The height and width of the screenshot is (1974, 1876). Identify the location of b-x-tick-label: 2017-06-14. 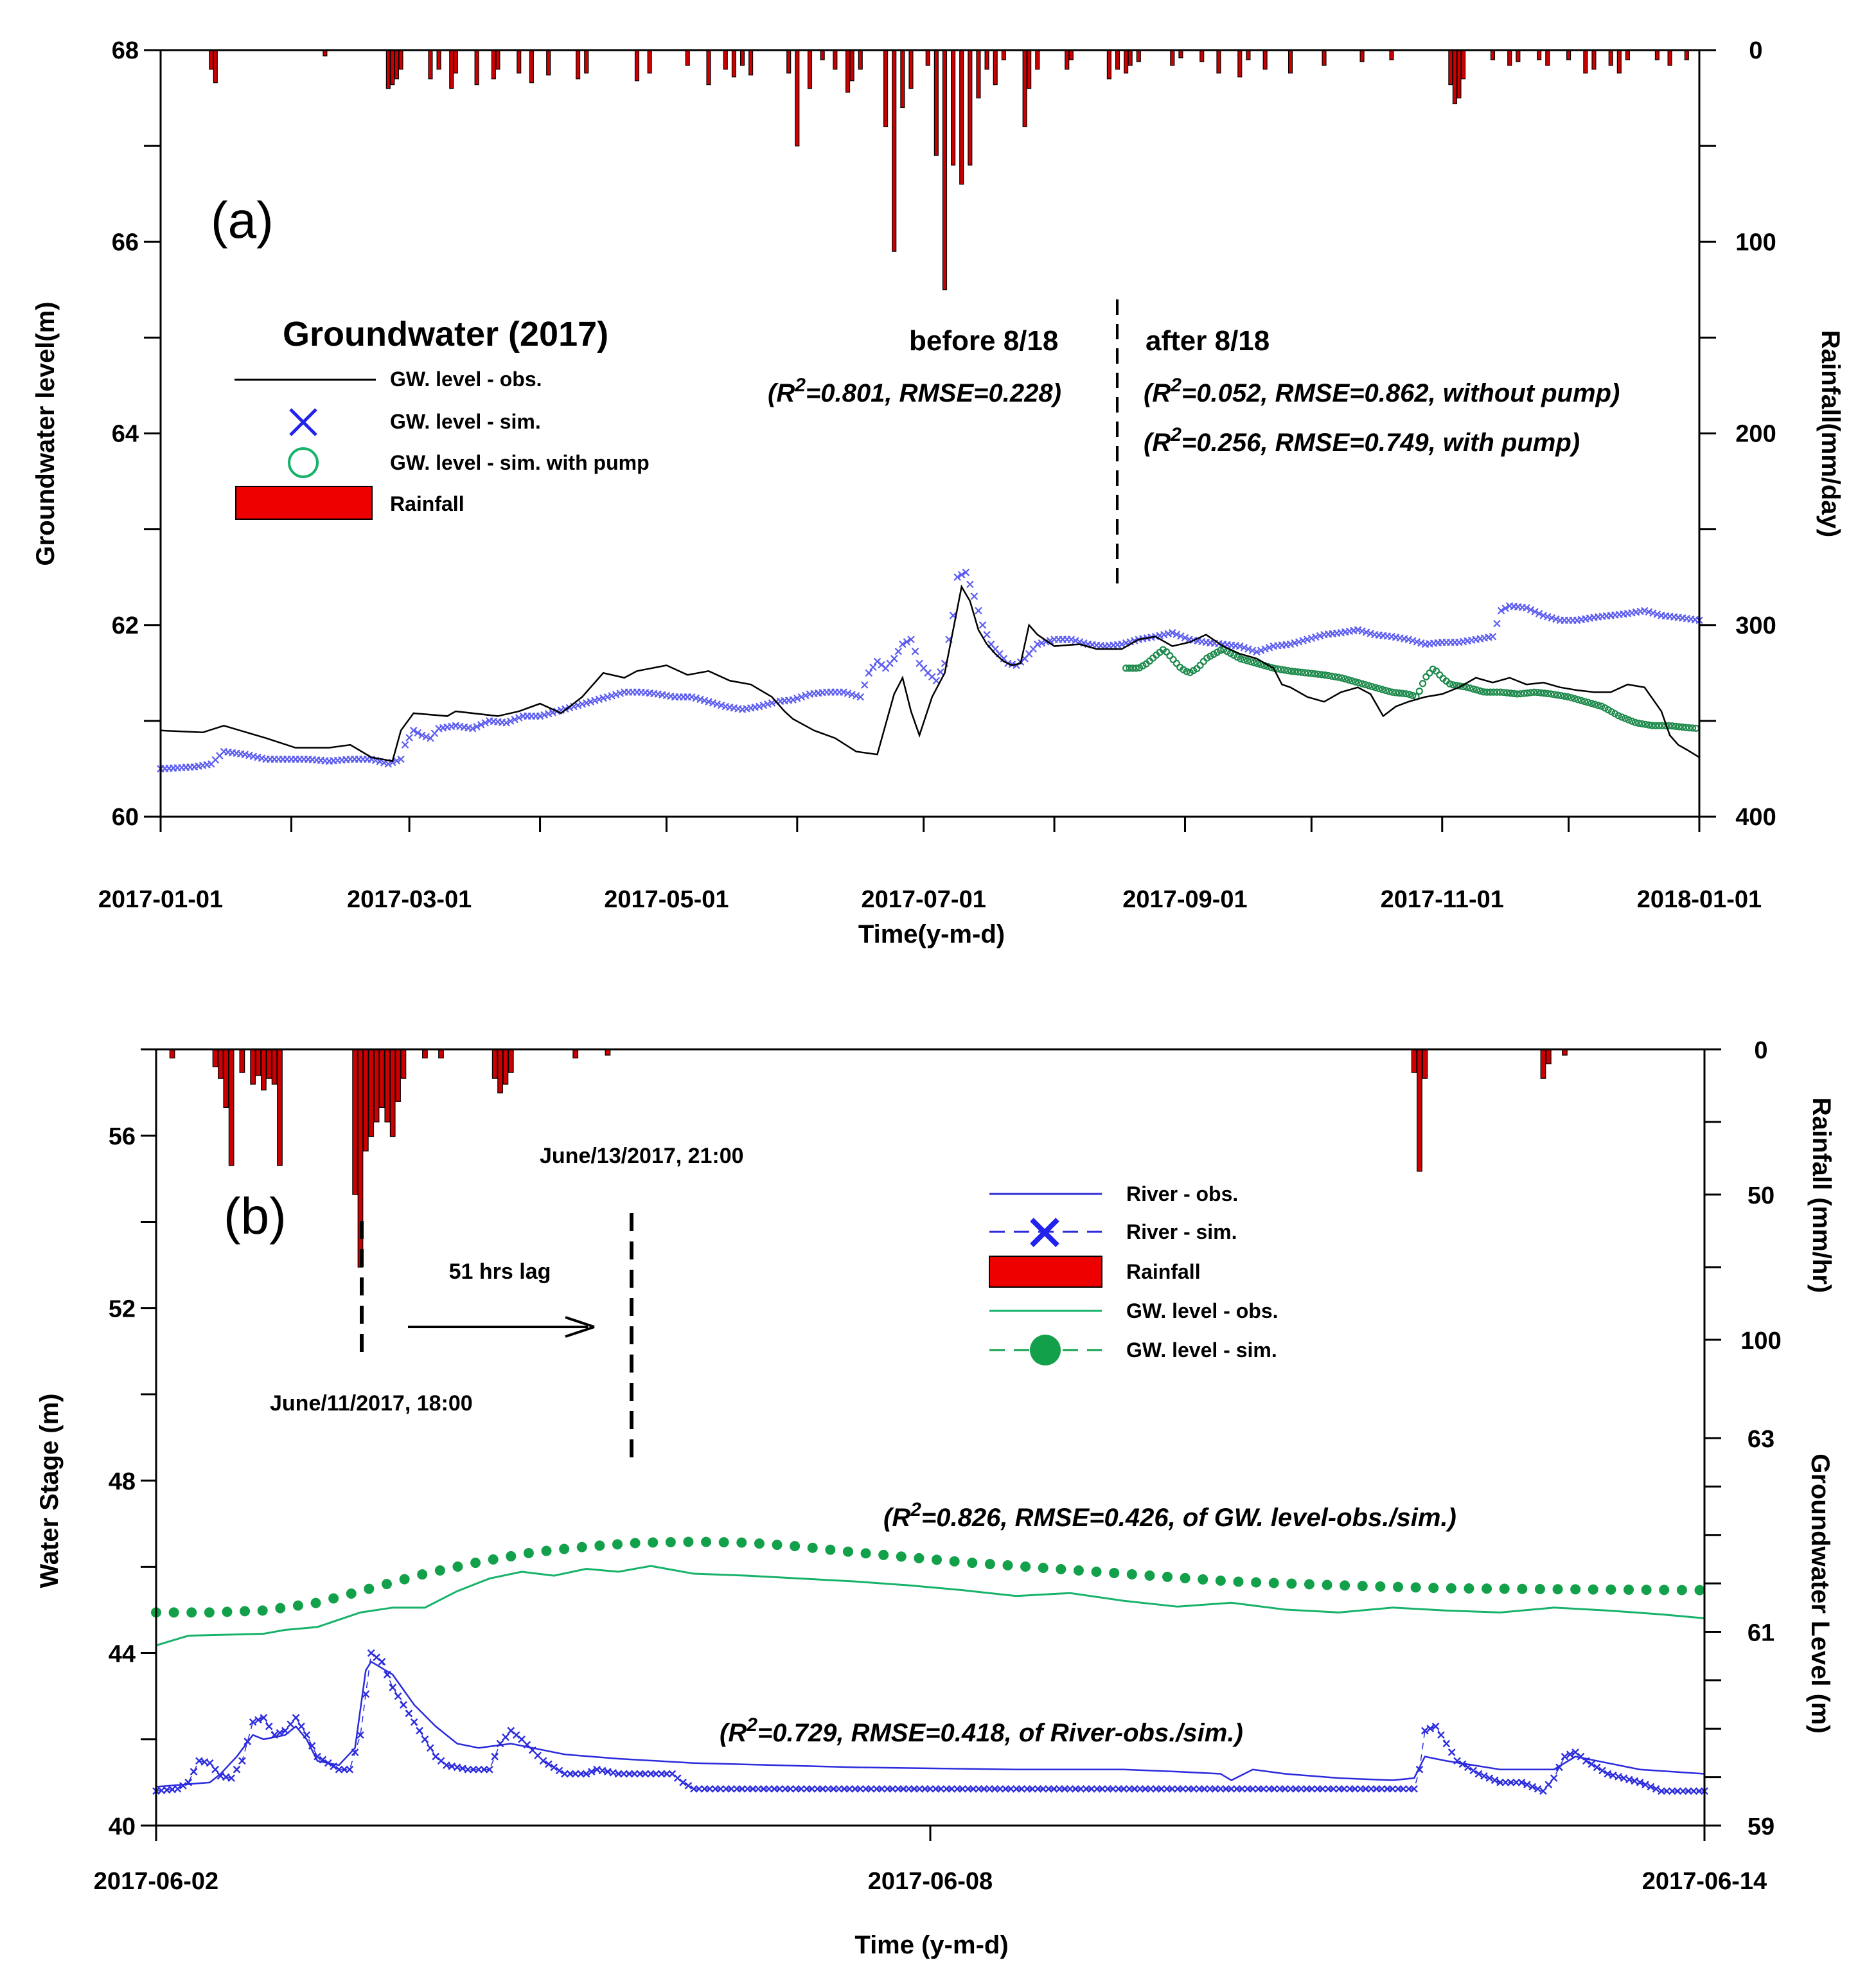
(1704, 1881).